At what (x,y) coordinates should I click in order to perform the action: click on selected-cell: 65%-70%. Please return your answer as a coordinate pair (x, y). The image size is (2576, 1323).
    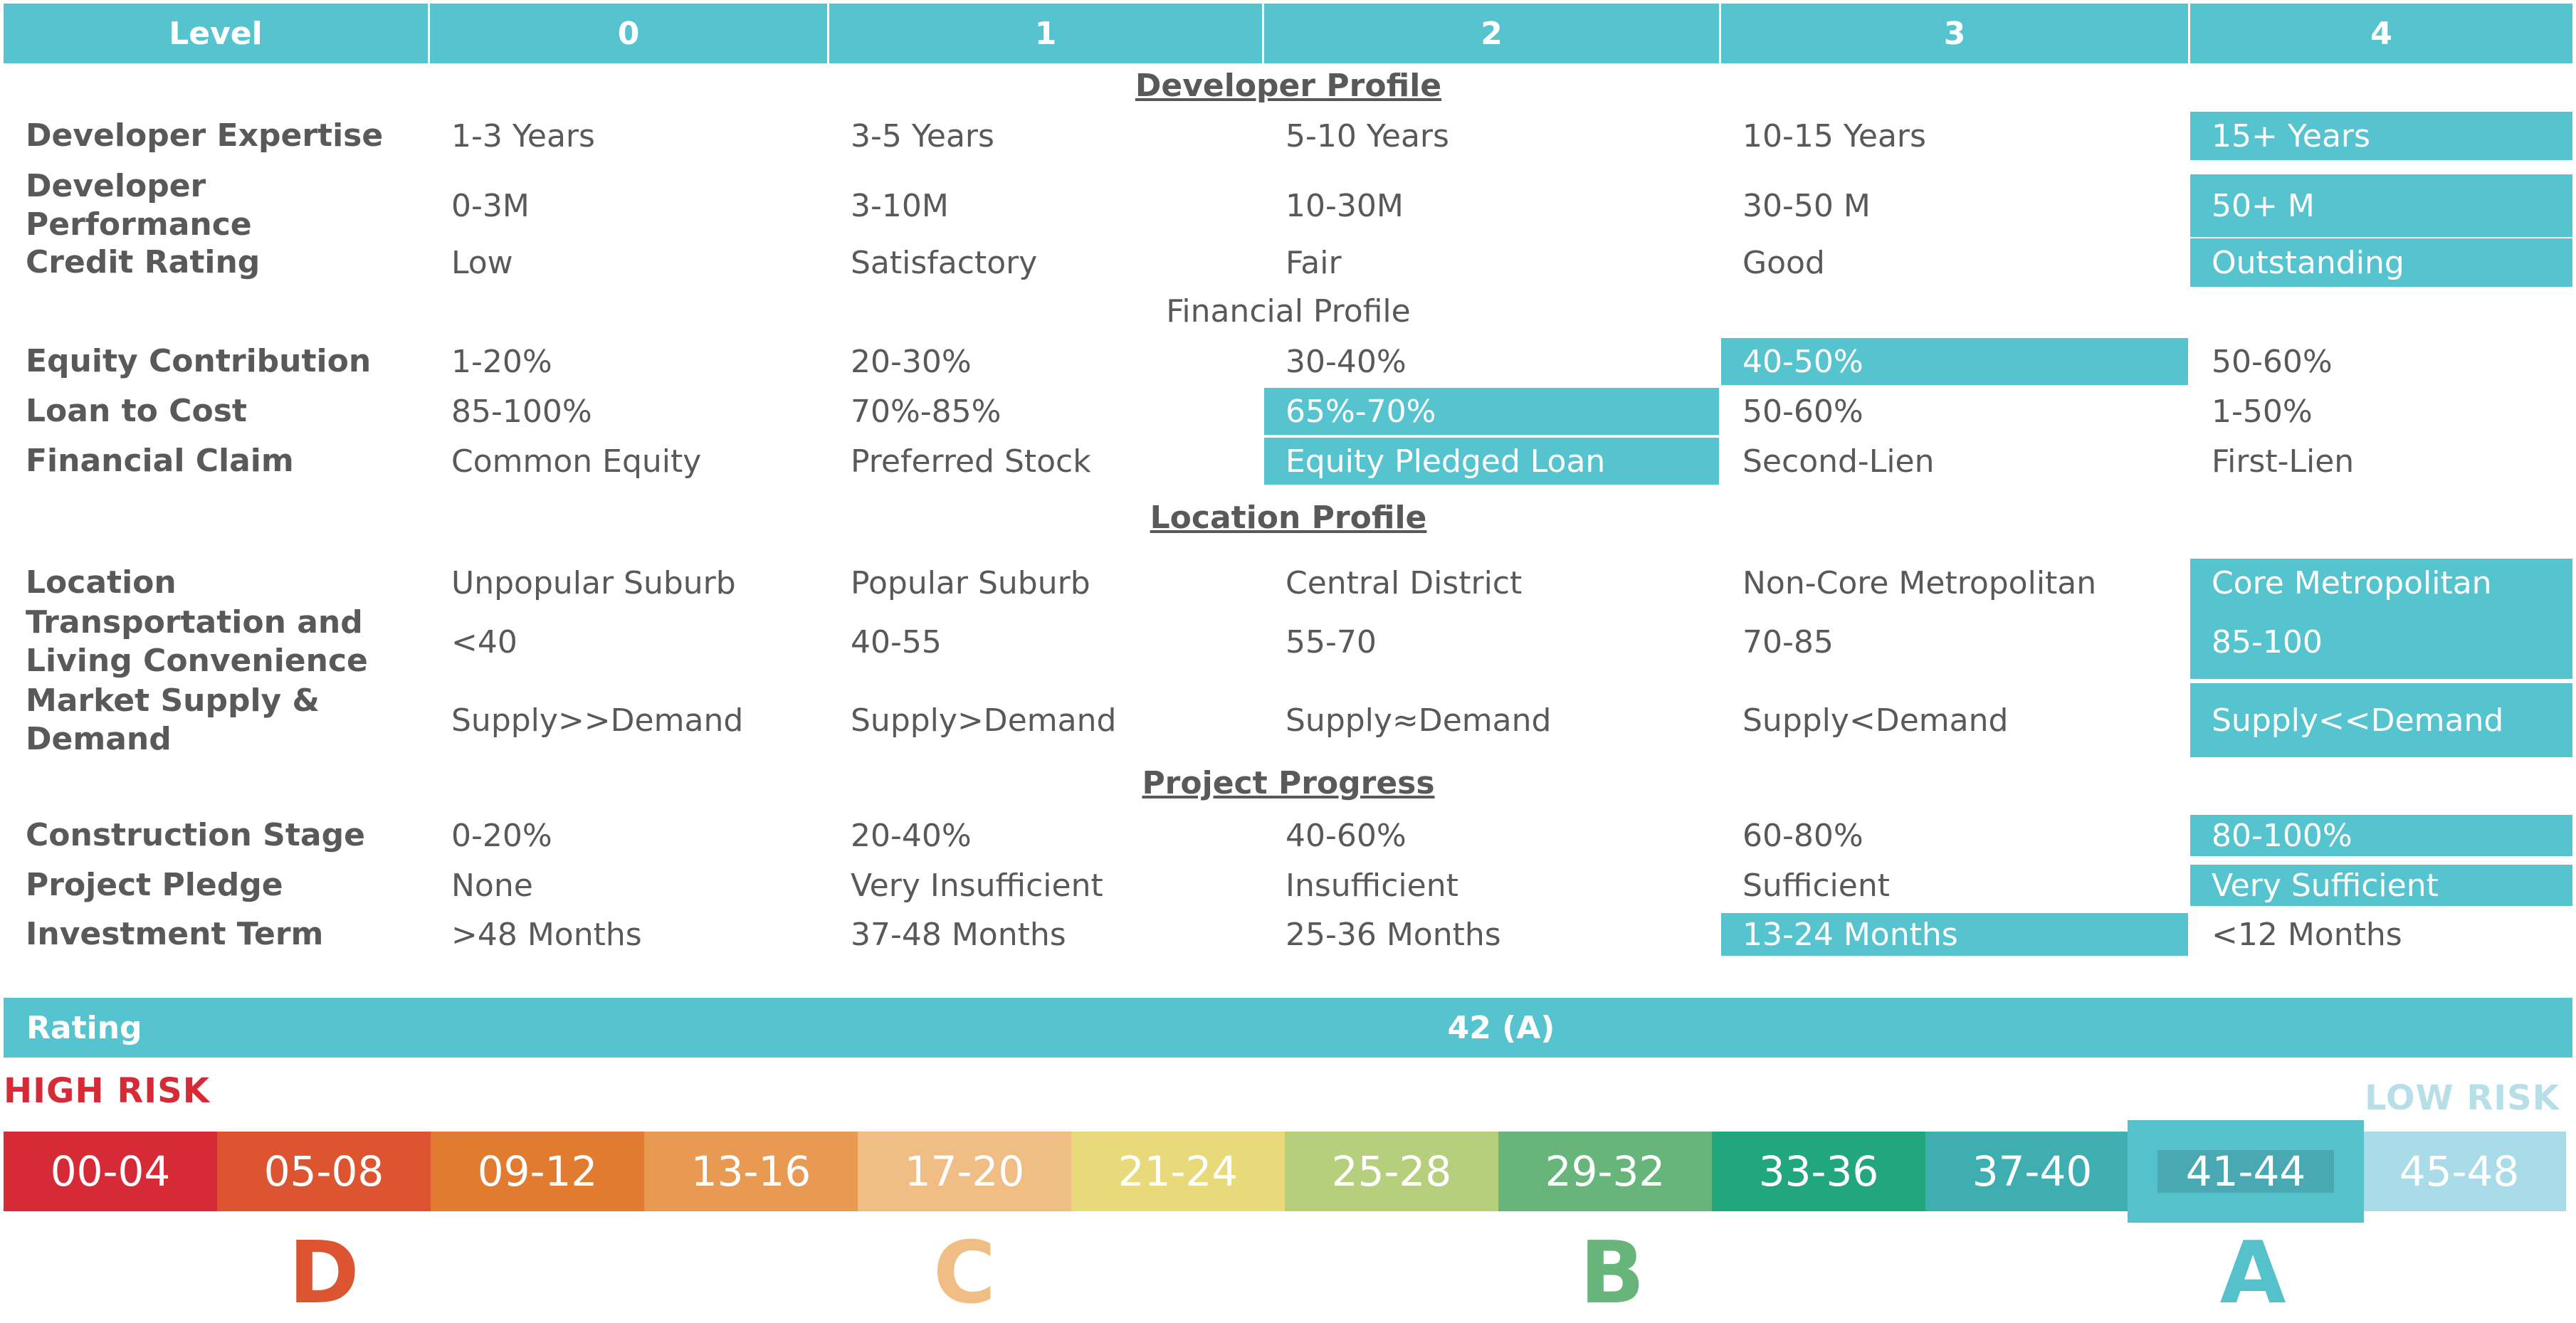
    Looking at the image, I should click on (1491, 411).